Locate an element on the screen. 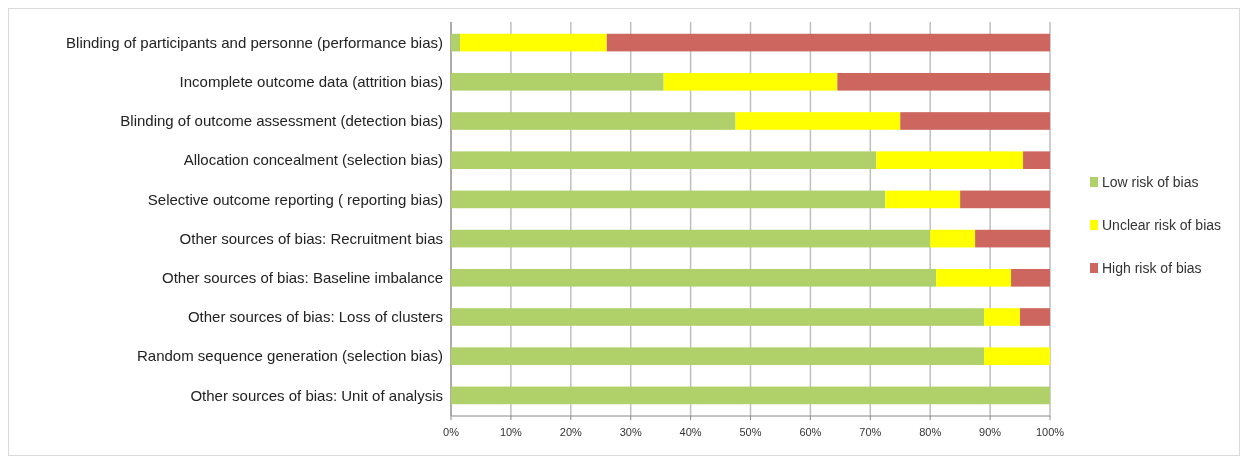 The width and height of the screenshot is (1248, 464). y-tick-label: Other sources of bias: Loss of clusters is located at coordinates (315, 317).